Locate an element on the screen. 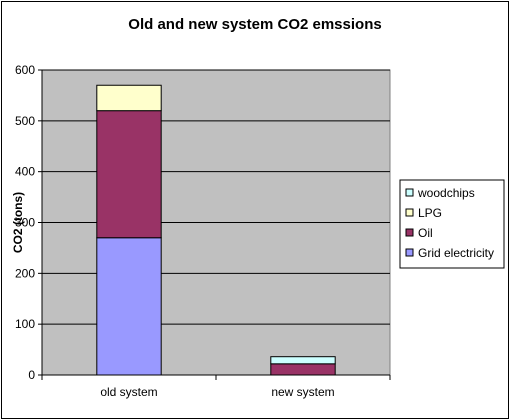  bar-segment-grid-electricity is located at coordinates (129, 306).